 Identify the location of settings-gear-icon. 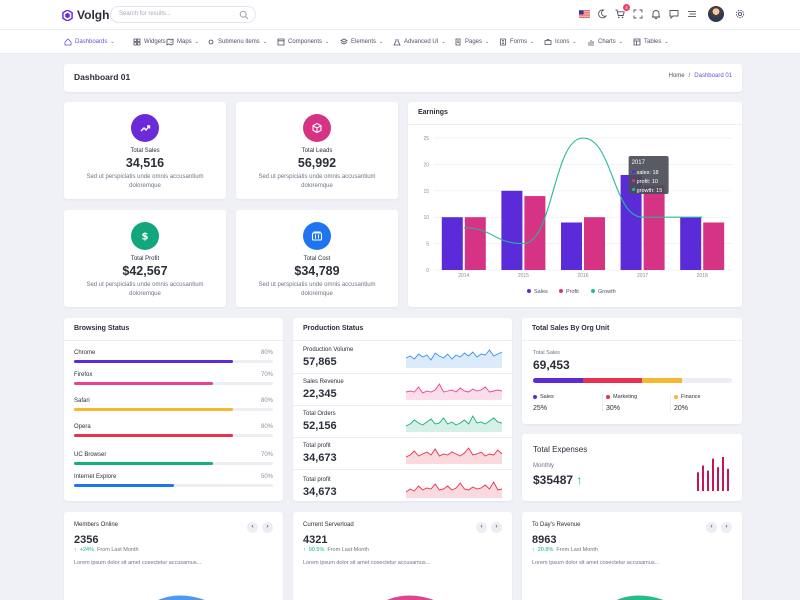
(740, 14).